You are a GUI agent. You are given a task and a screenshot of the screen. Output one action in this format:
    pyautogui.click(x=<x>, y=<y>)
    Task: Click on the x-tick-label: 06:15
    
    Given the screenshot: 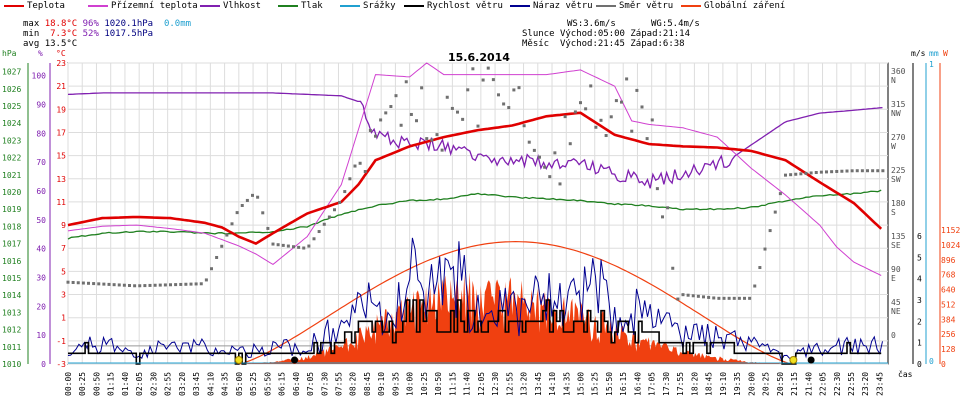 What is the action you would take?
    pyautogui.click(x=282, y=384)
    